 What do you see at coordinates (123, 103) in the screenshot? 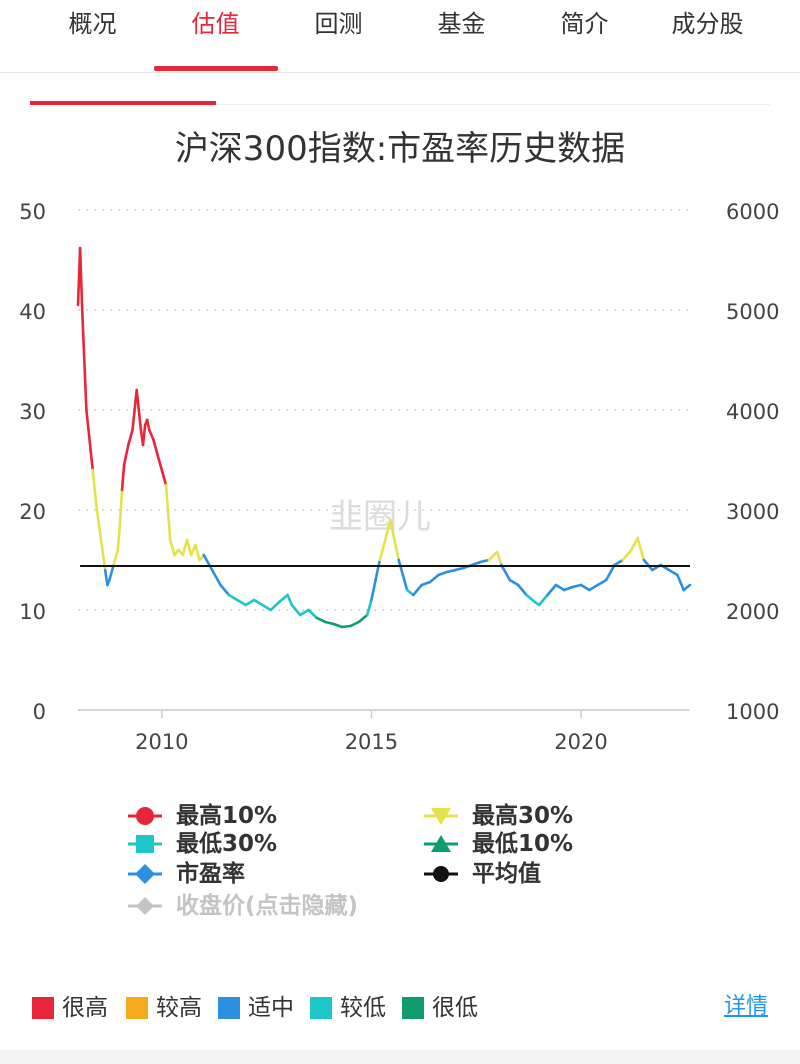
I see `sub-tab-indicator` at bounding box center [123, 103].